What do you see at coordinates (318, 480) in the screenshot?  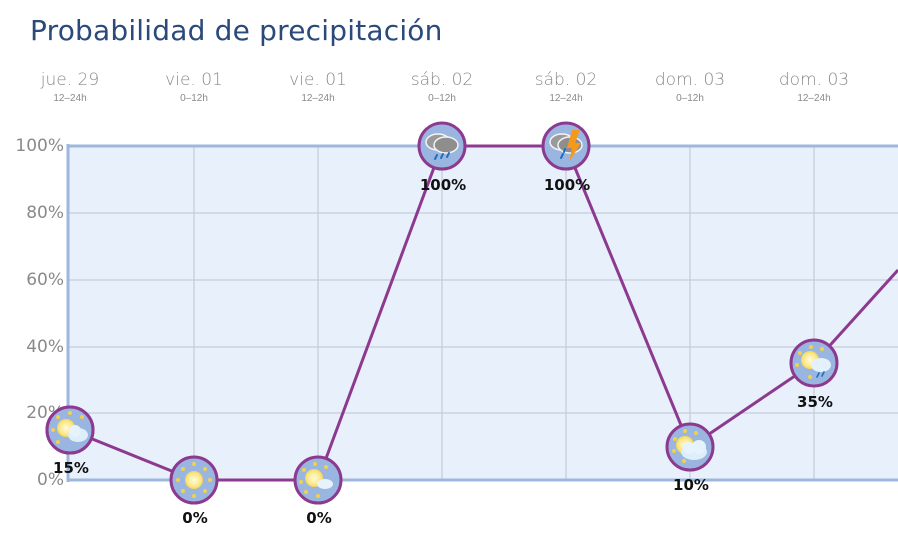 I see `sun-small-cloud-icon` at bounding box center [318, 480].